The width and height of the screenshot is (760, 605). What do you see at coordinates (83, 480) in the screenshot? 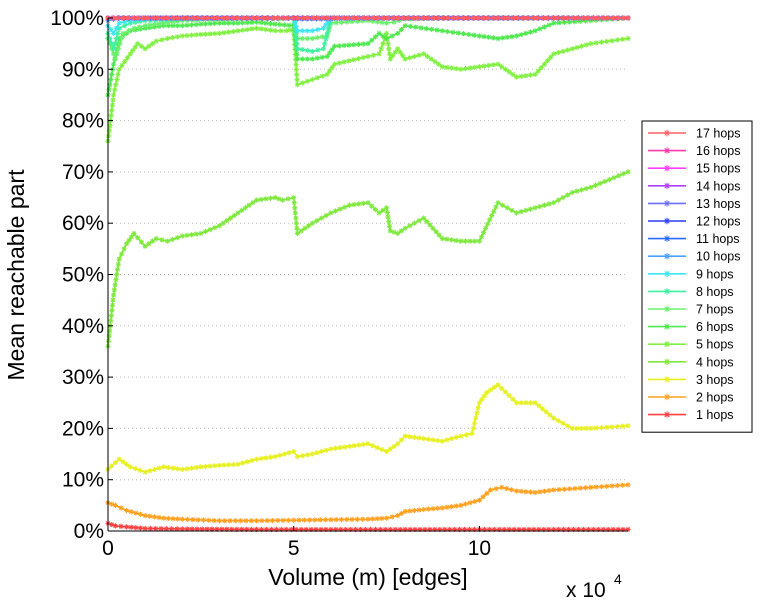
I see `y-tick-label: 10%` at bounding box center [83, 480].